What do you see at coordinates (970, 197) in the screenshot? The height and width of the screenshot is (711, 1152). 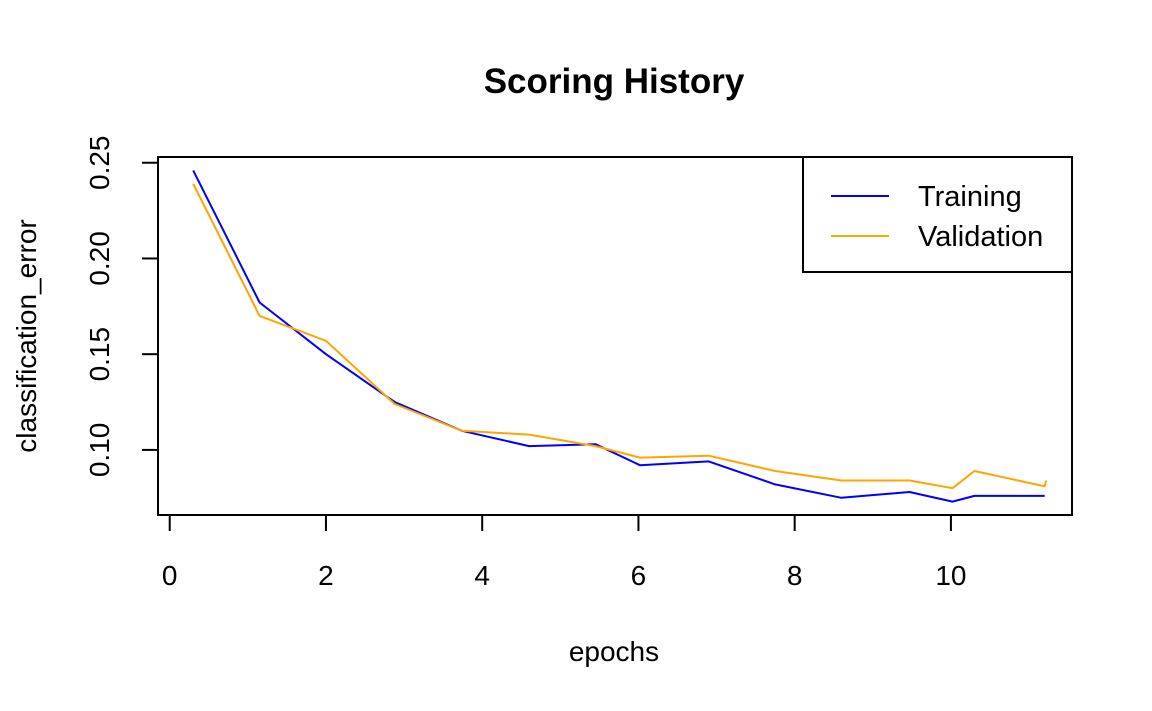 I see `legend-label-training: Training` at bounding box center [970, 197].